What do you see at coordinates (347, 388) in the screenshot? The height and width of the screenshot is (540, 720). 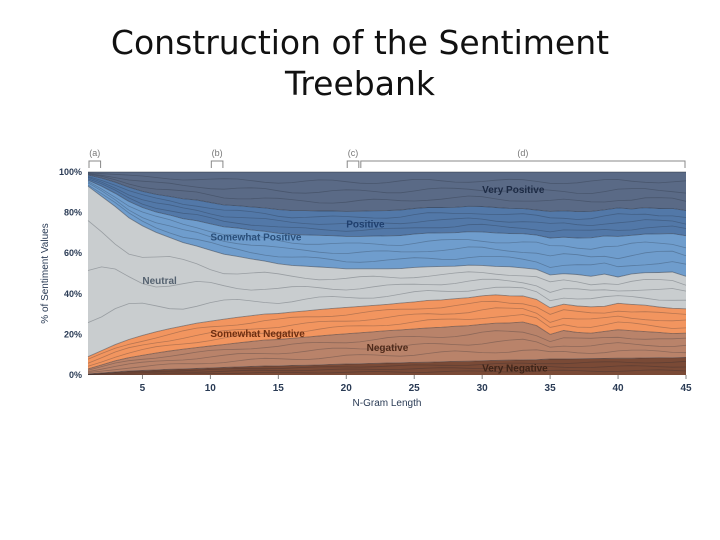 I see `x-tick-label: 20` at bounding box center [347, 388].